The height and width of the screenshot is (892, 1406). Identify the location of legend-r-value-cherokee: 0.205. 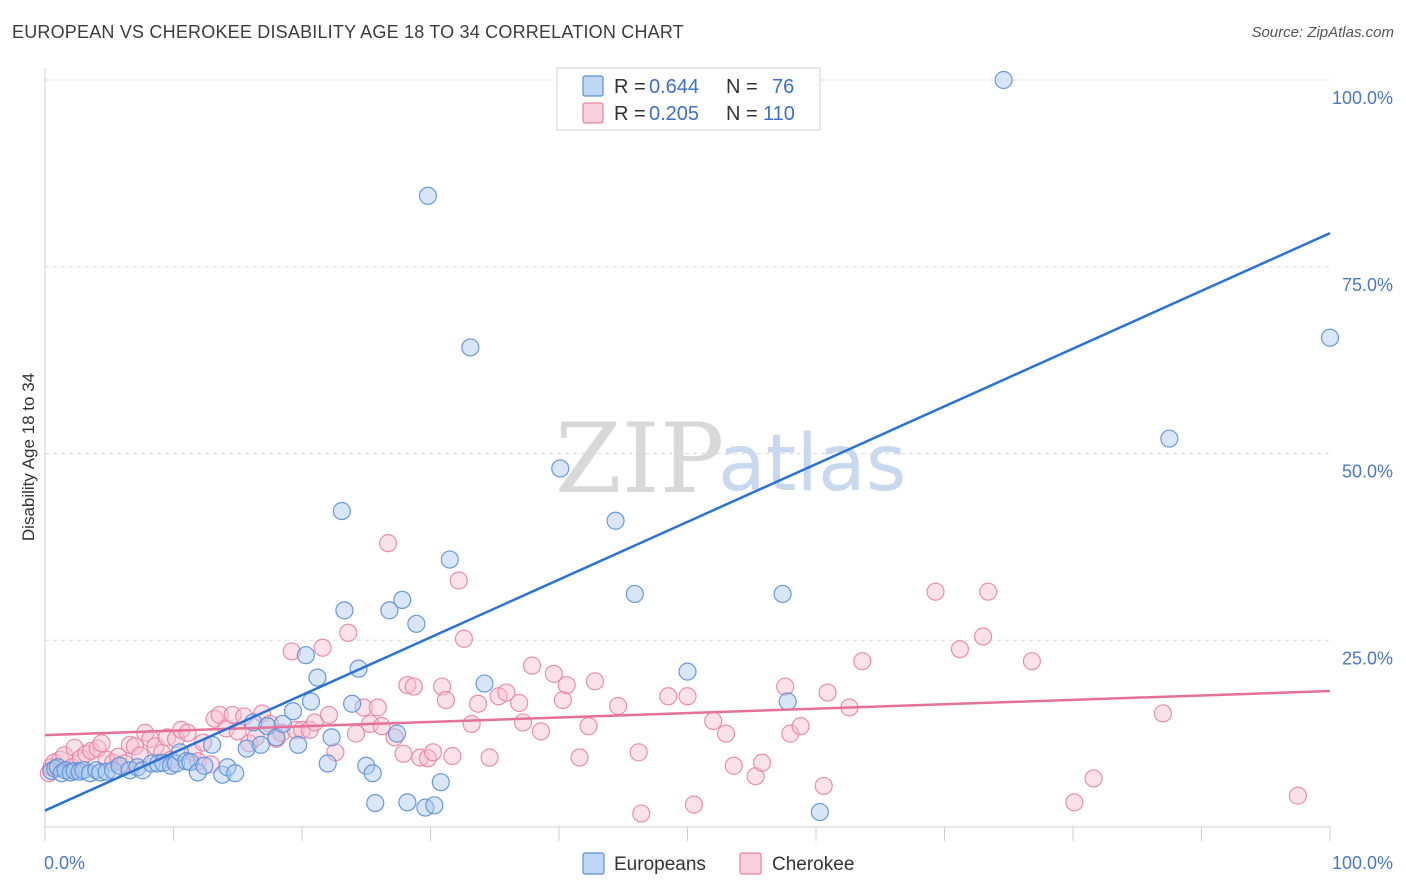
(674, 114).